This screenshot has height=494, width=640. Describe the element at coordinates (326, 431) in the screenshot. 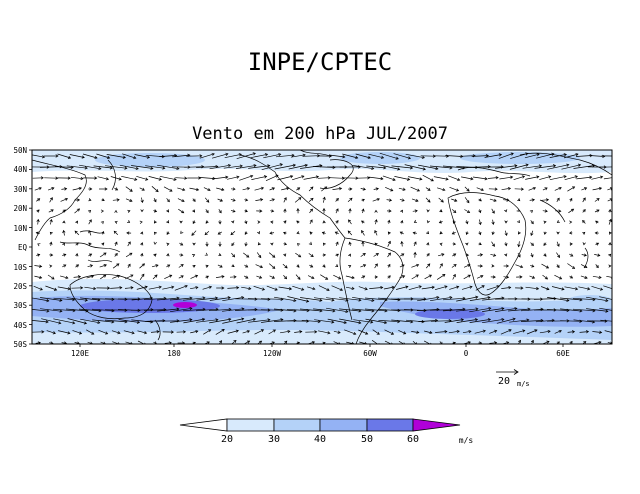

I see `colorbar: 20 30 40 50 60 m/s` at that location.